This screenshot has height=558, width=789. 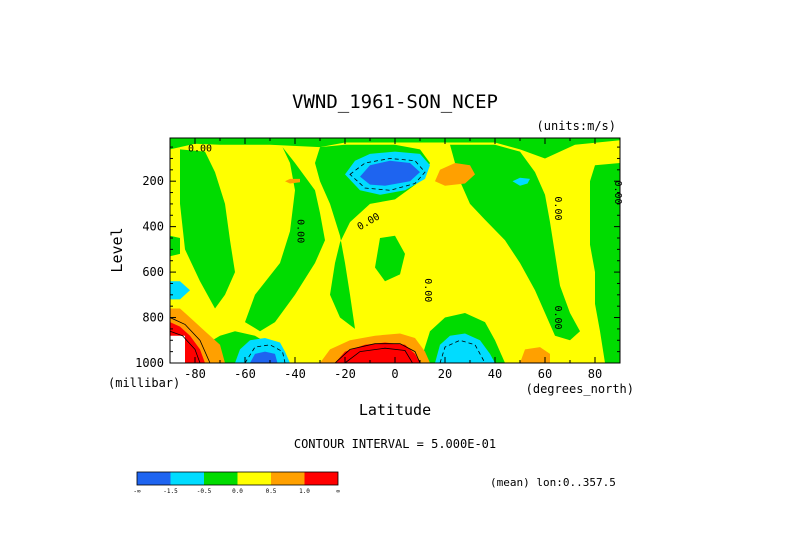 I want to click on region-orange-small-right, so click(x=535, y=355).